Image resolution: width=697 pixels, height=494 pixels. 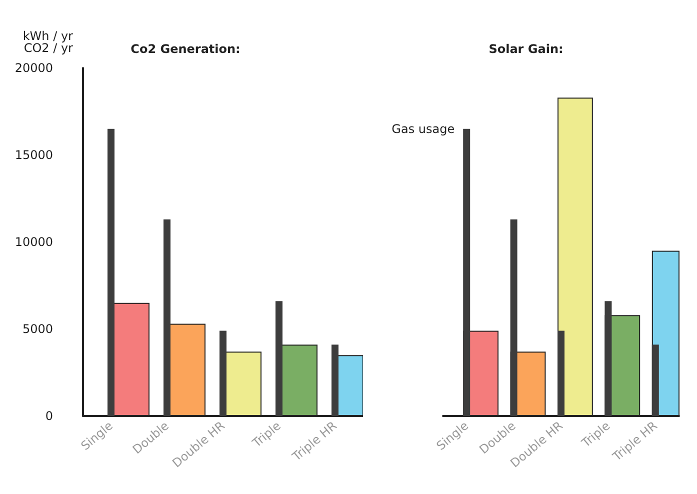 I want to click on y-tick-label: 20000, so click(x=33, y=68).